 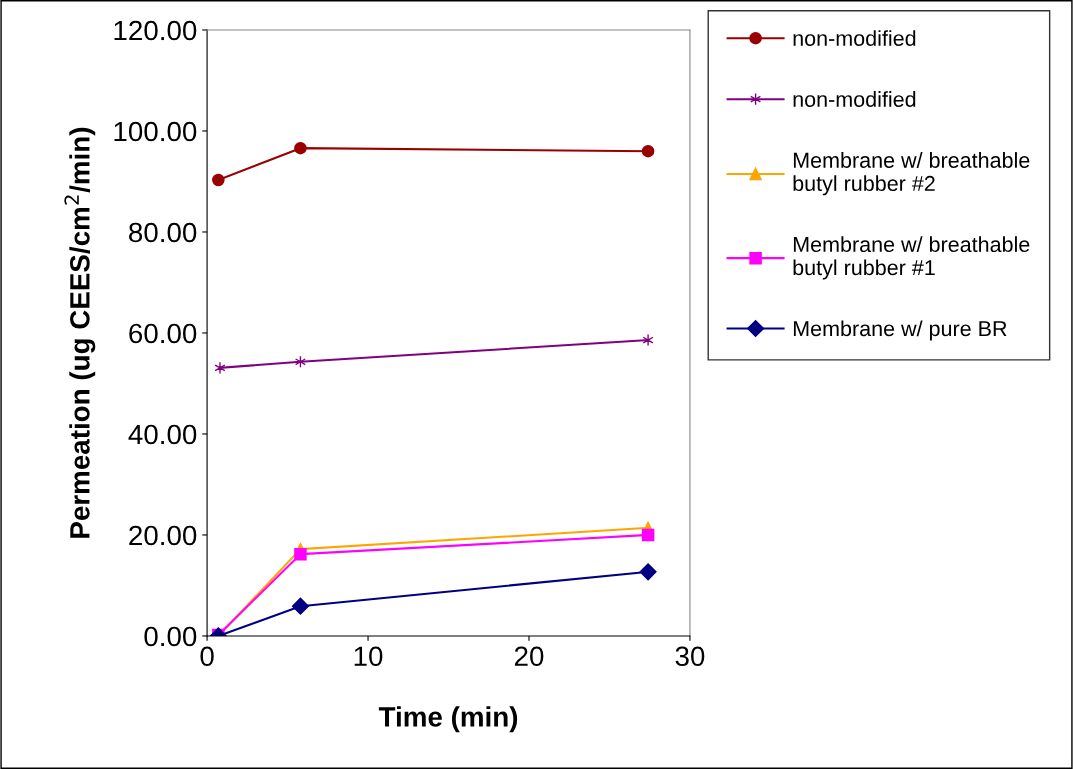 I want to click on x-axis-title: Time (min), so click(x=448, y=719).